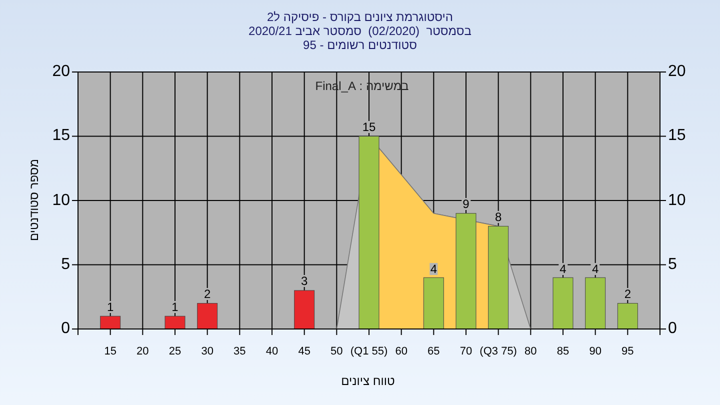 Image resolution: width=720 pixels, height=405 pixels. What do you see at coordinates (369, 127) in the screenshot?
I see `data-label: 15` at bounding box center [369, 127].